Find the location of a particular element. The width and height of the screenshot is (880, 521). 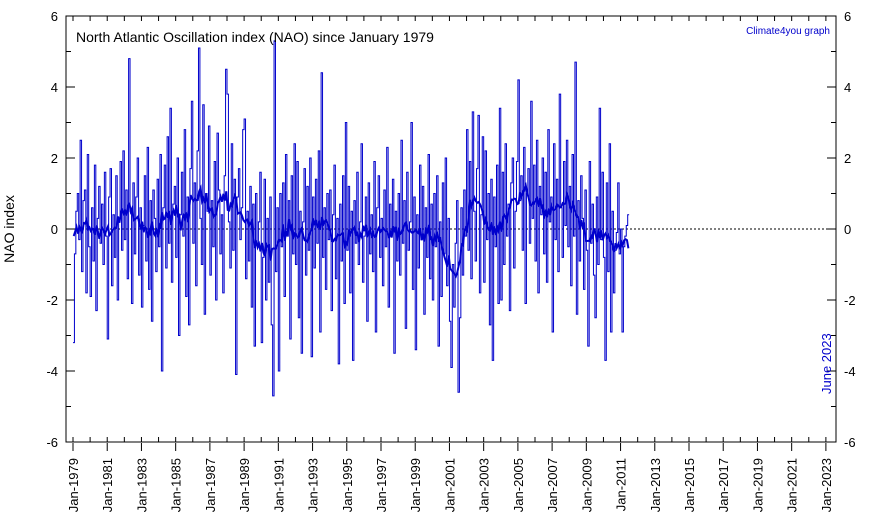

x-tick-label: Jan-1987 is located at coordinates (210, 485).